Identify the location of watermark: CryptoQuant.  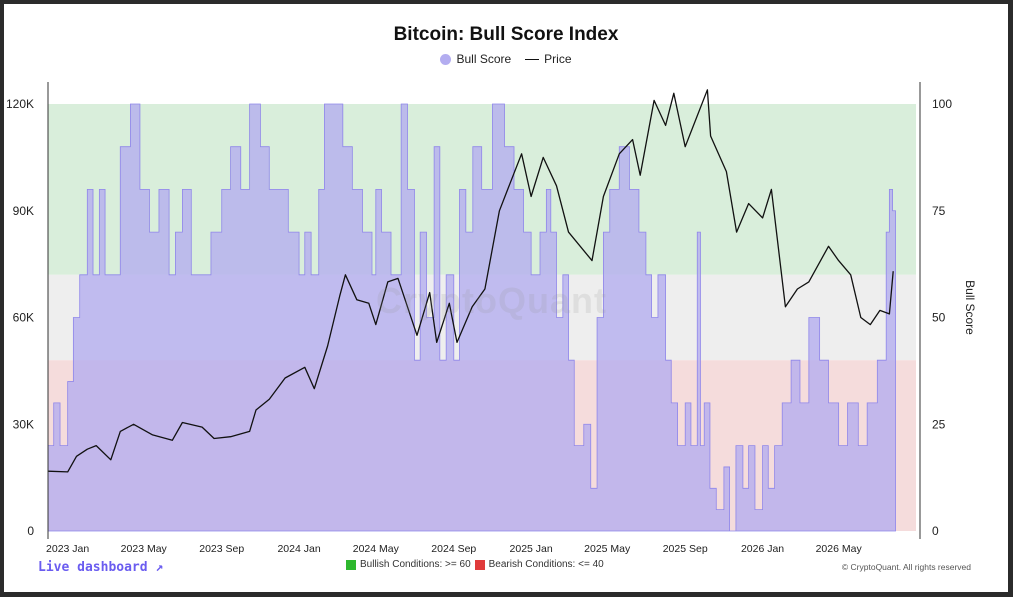
(491, 300).